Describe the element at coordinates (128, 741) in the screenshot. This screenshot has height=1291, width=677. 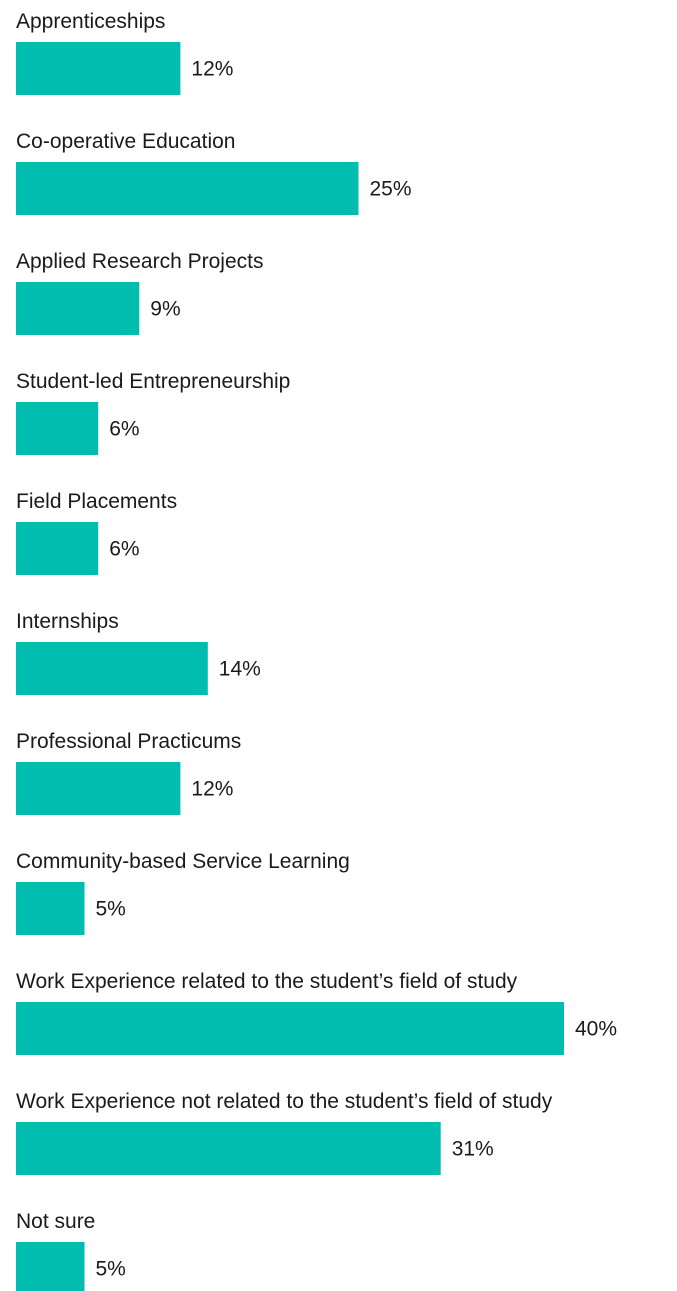
I see `category-label: Professional Practicums` at that location.